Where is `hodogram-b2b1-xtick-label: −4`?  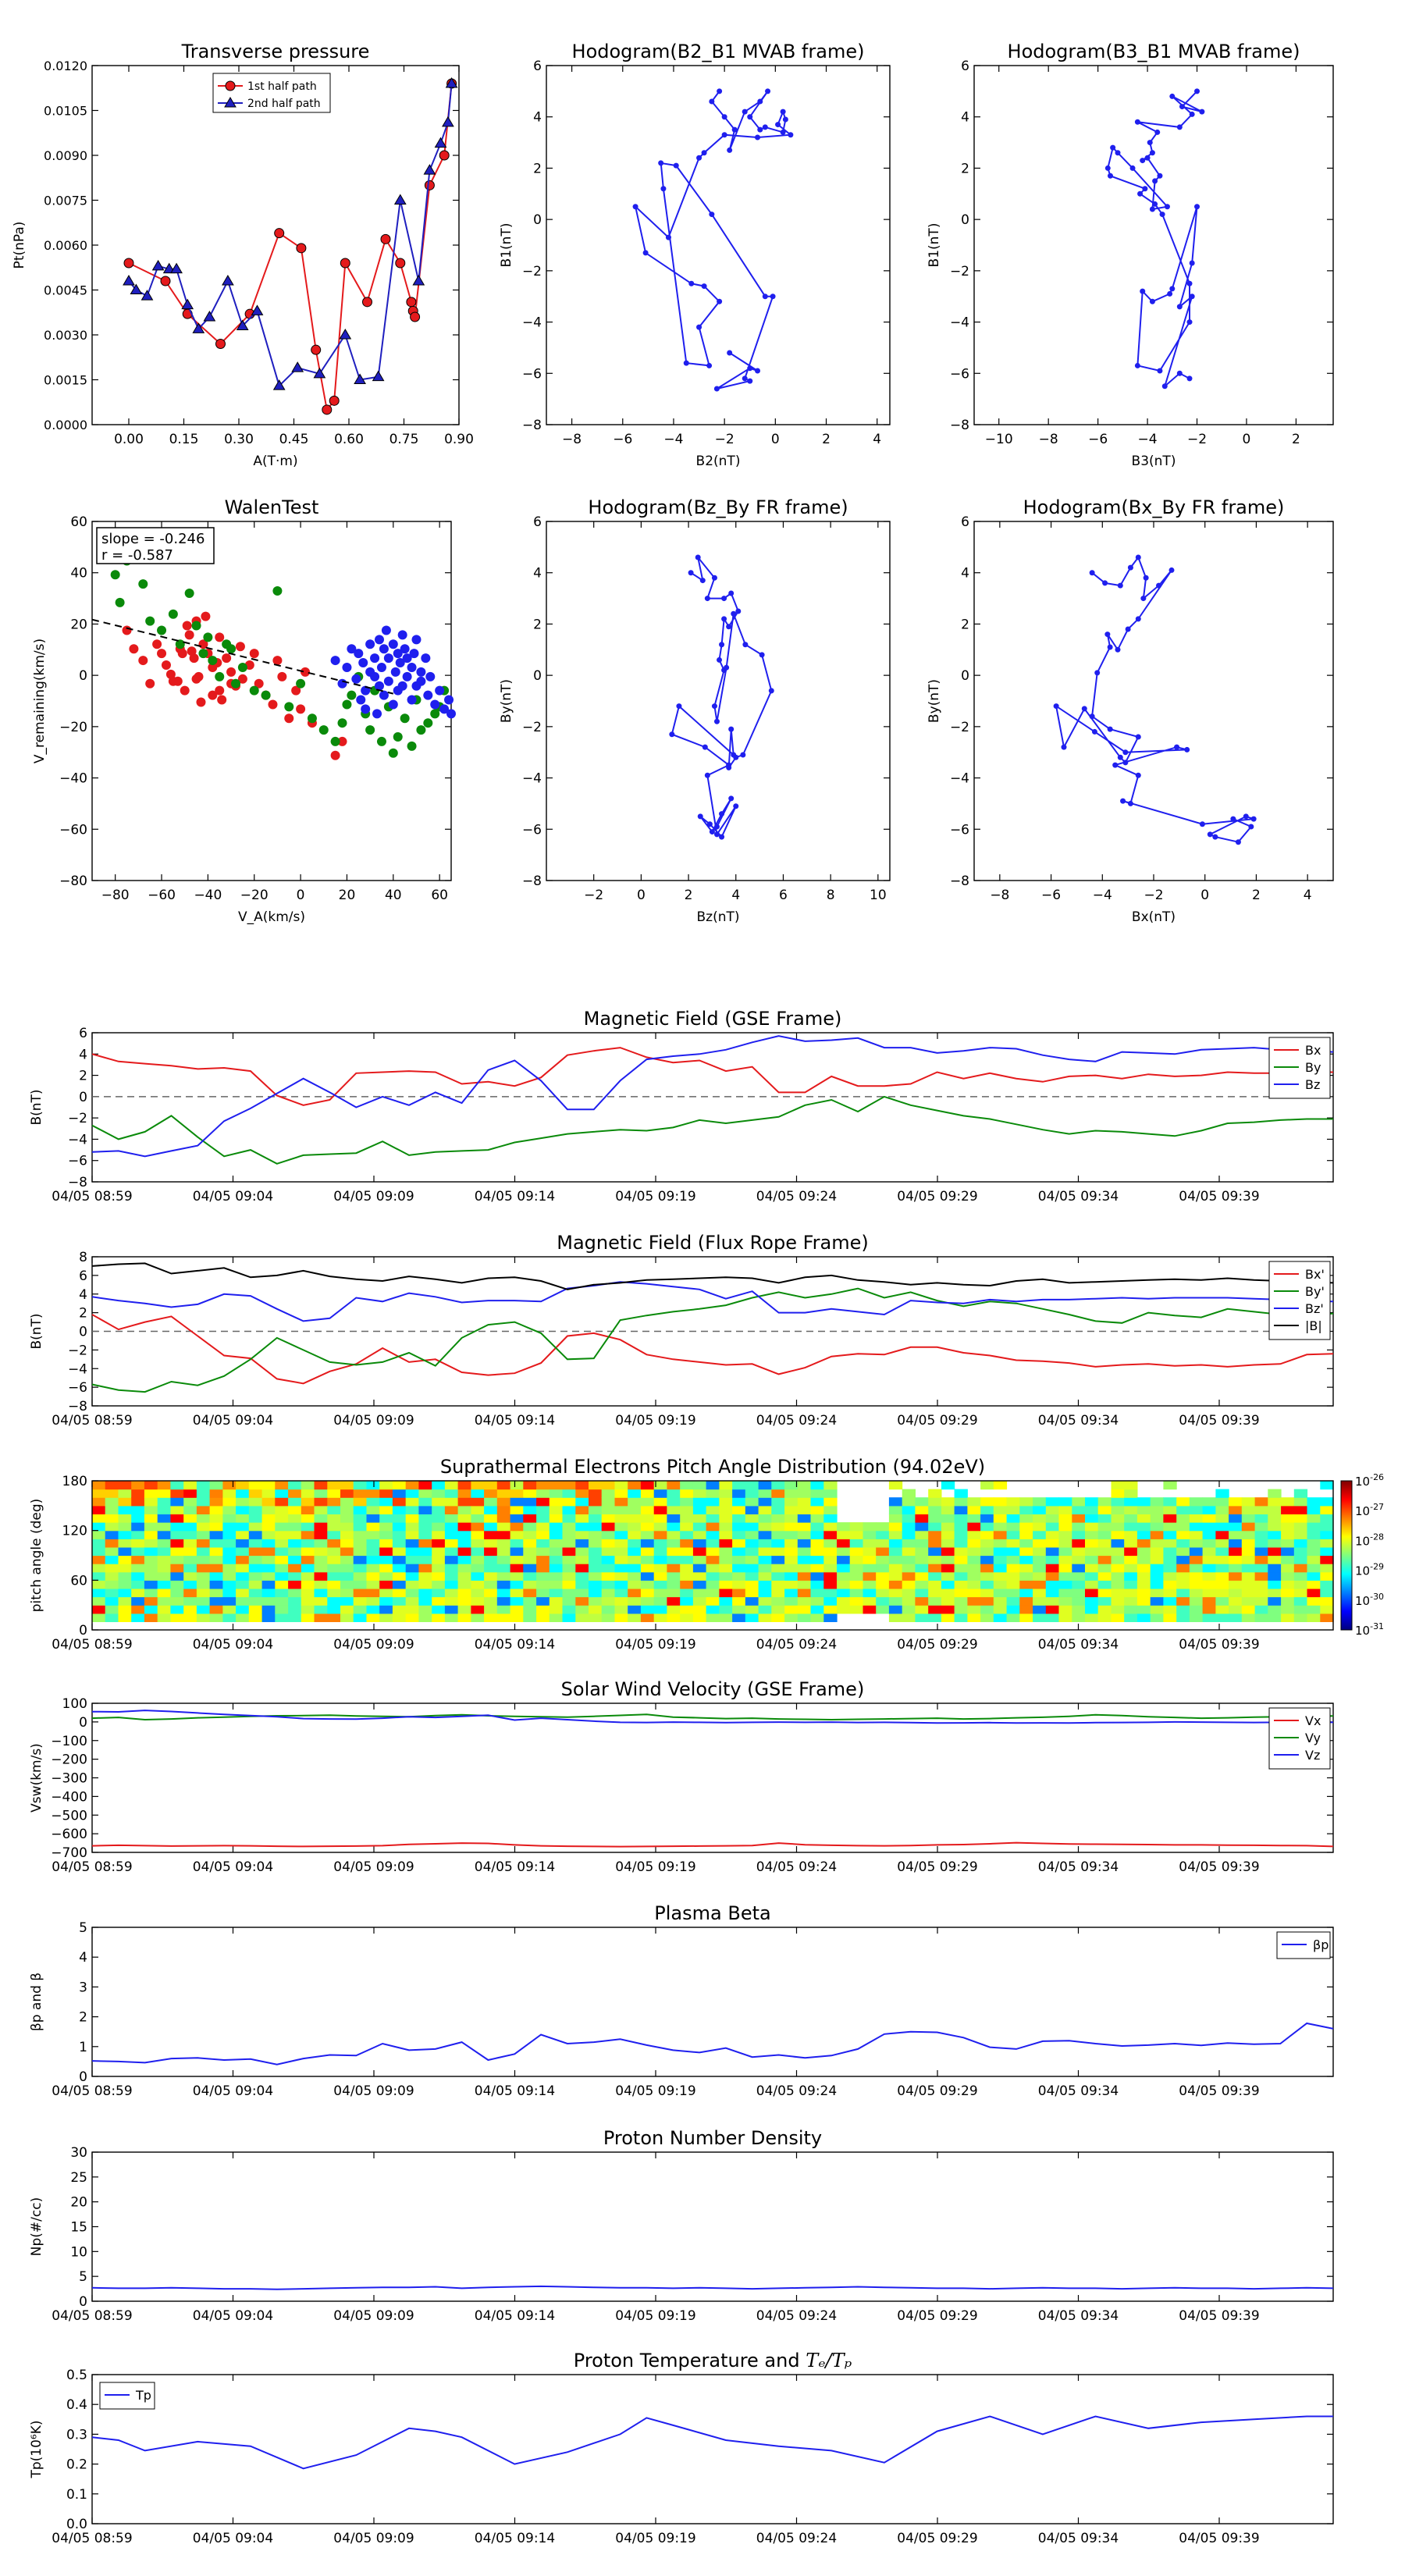 hodogram-b2b1-xtick-label: −4 is located at coordinates (673, 439).